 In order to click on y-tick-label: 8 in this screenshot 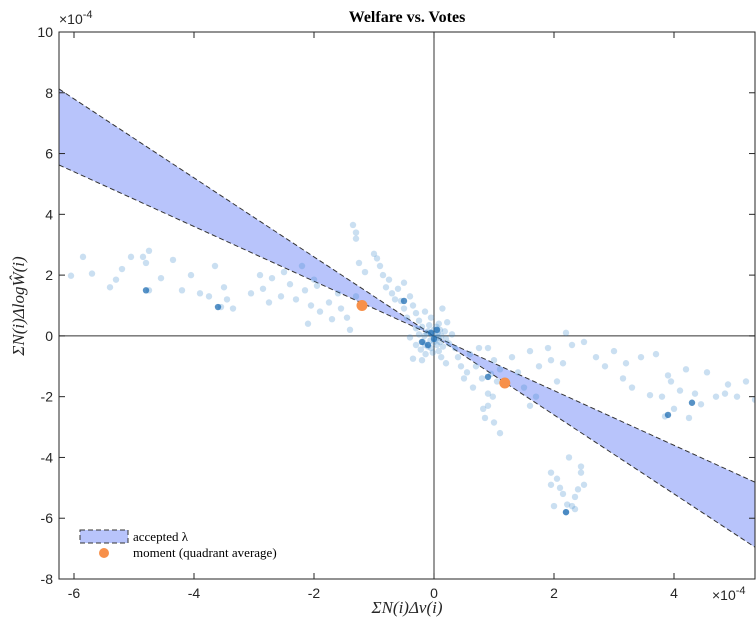, I will do `click(49, 93)`.